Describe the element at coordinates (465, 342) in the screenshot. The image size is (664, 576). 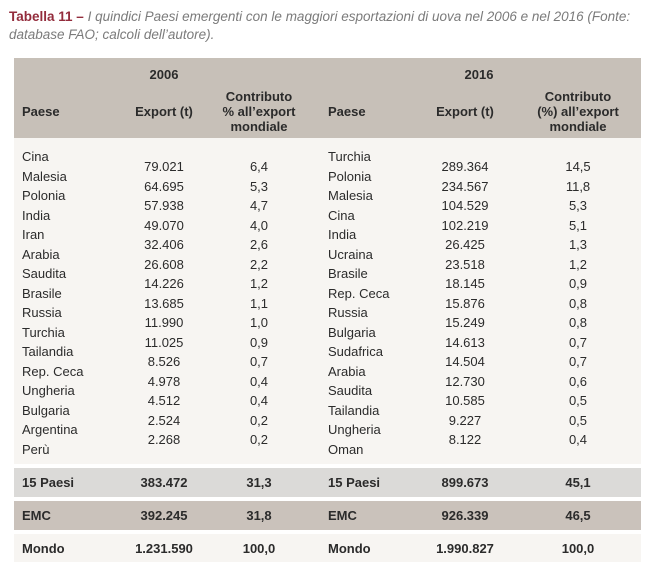
I see `export-value: 14.613` at that location.